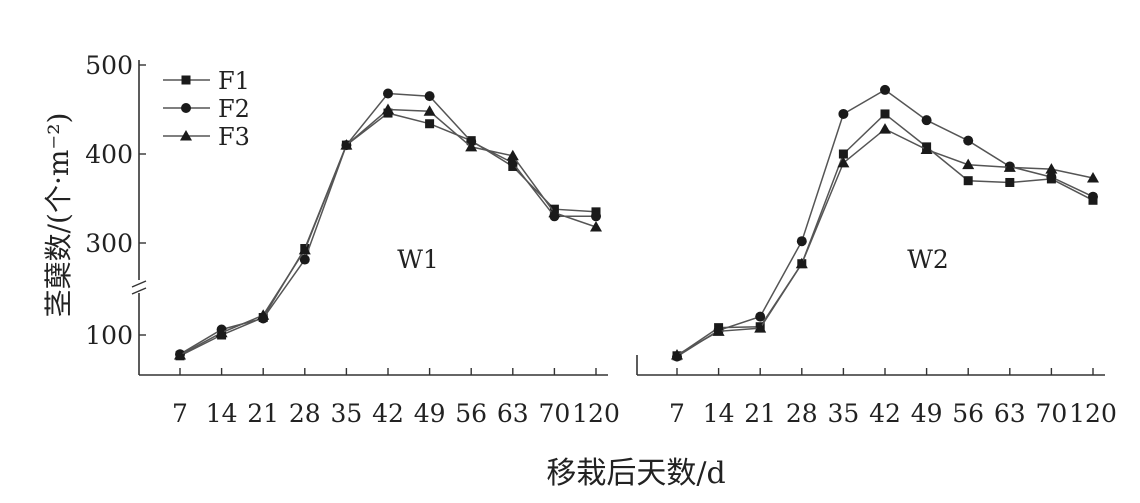 This screenshot has width=1140, height=503. Describe the element at coordinates (471, 413) in the screenshot. I see `panel-w1-x-tick-label: 56` at that location.